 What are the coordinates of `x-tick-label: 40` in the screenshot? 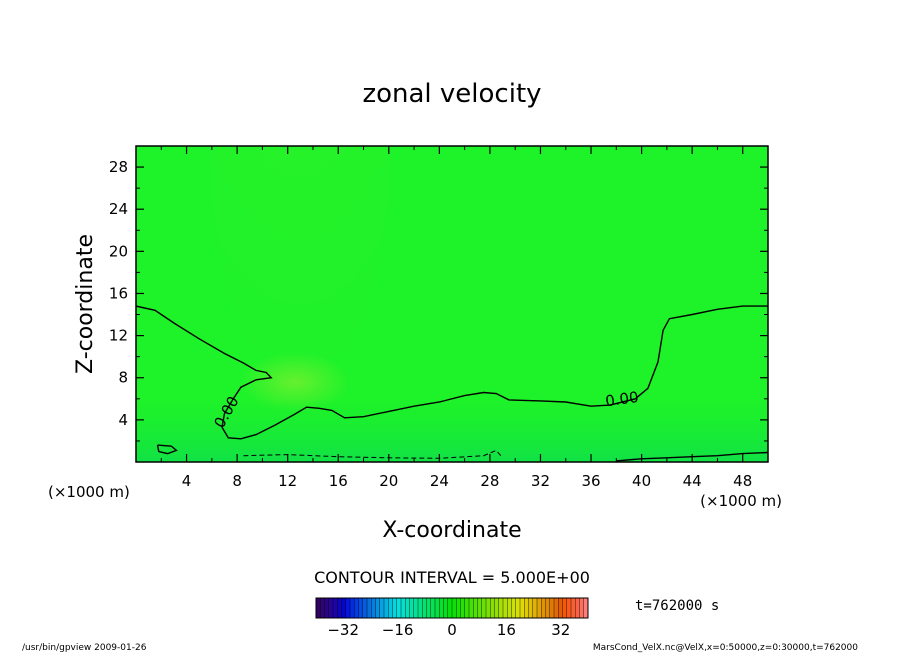 It's located at (641, 481).